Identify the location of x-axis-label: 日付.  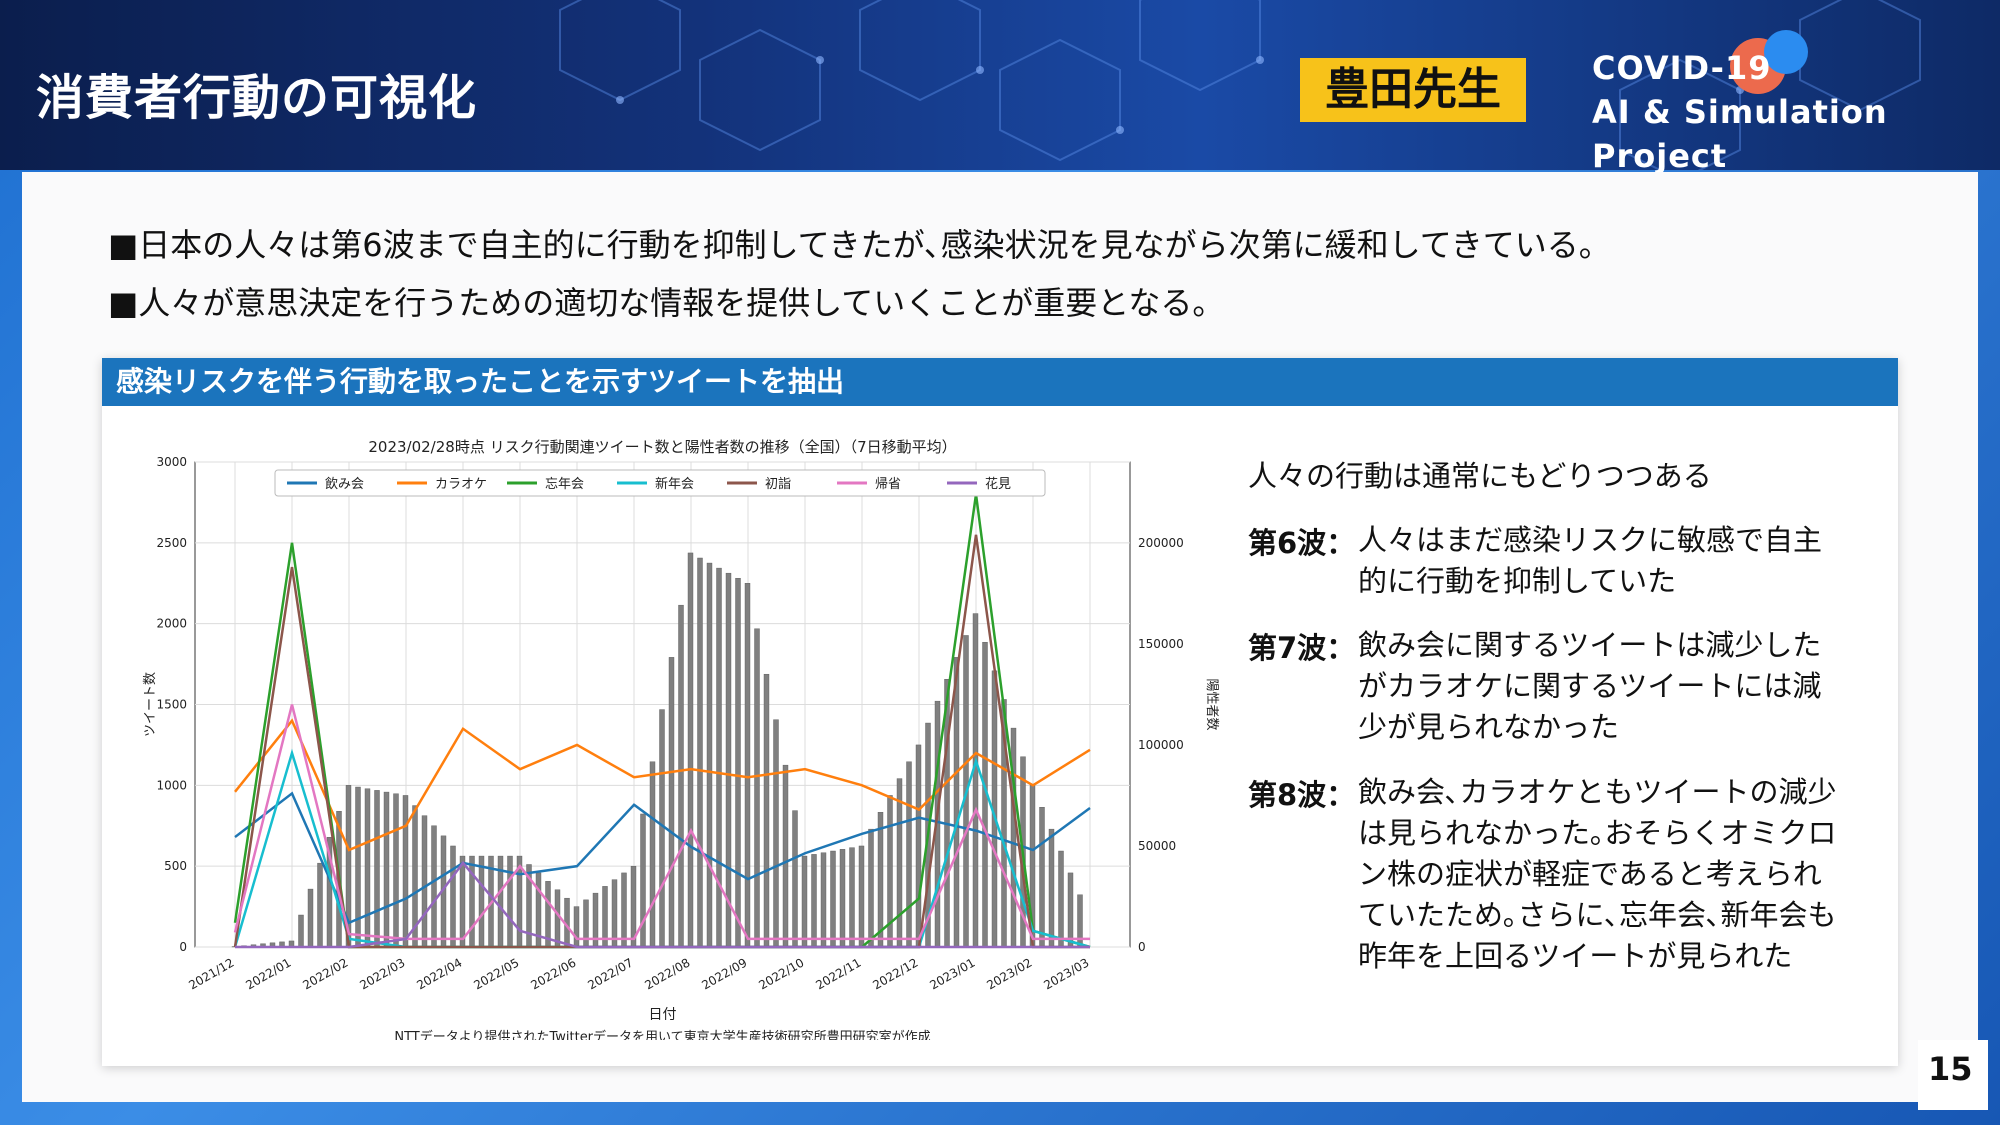
(663, 1015).